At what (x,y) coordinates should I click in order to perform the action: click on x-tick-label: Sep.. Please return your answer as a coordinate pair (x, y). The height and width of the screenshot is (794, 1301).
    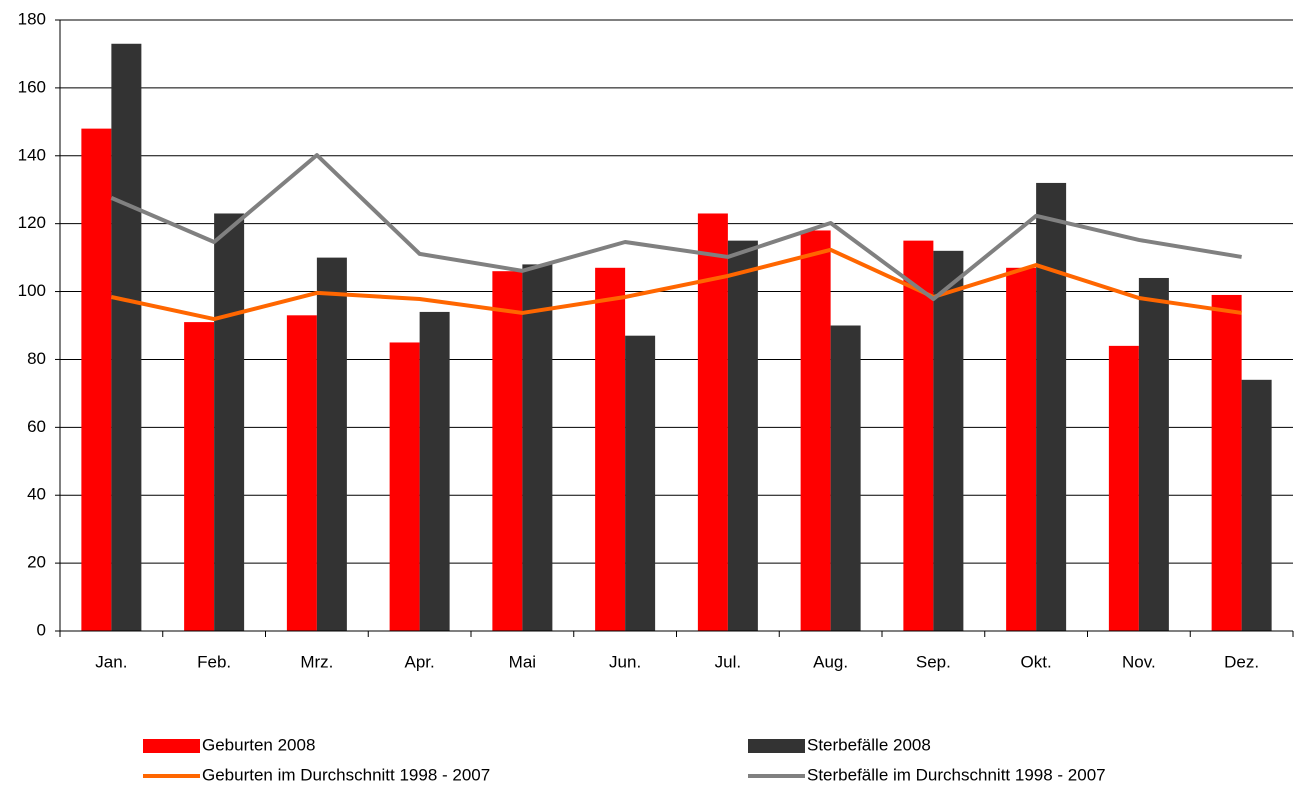
    Looking at the image, I should click on (933, 661).